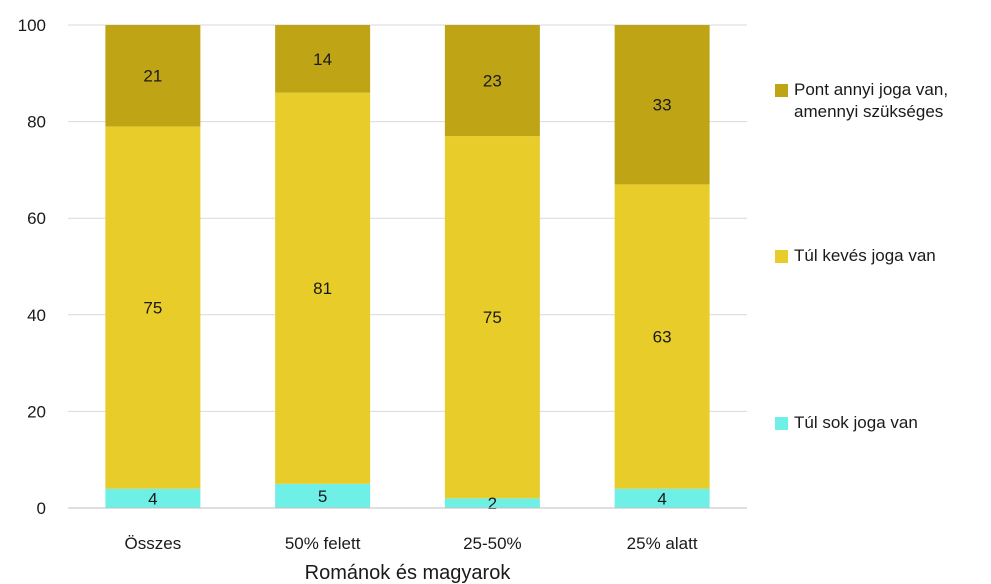  What do you see at coordinates (871, 89) in the screenshot?
I see `legend-label-line-1: Pont annyi joga van,` at bounding box center [871, 89].